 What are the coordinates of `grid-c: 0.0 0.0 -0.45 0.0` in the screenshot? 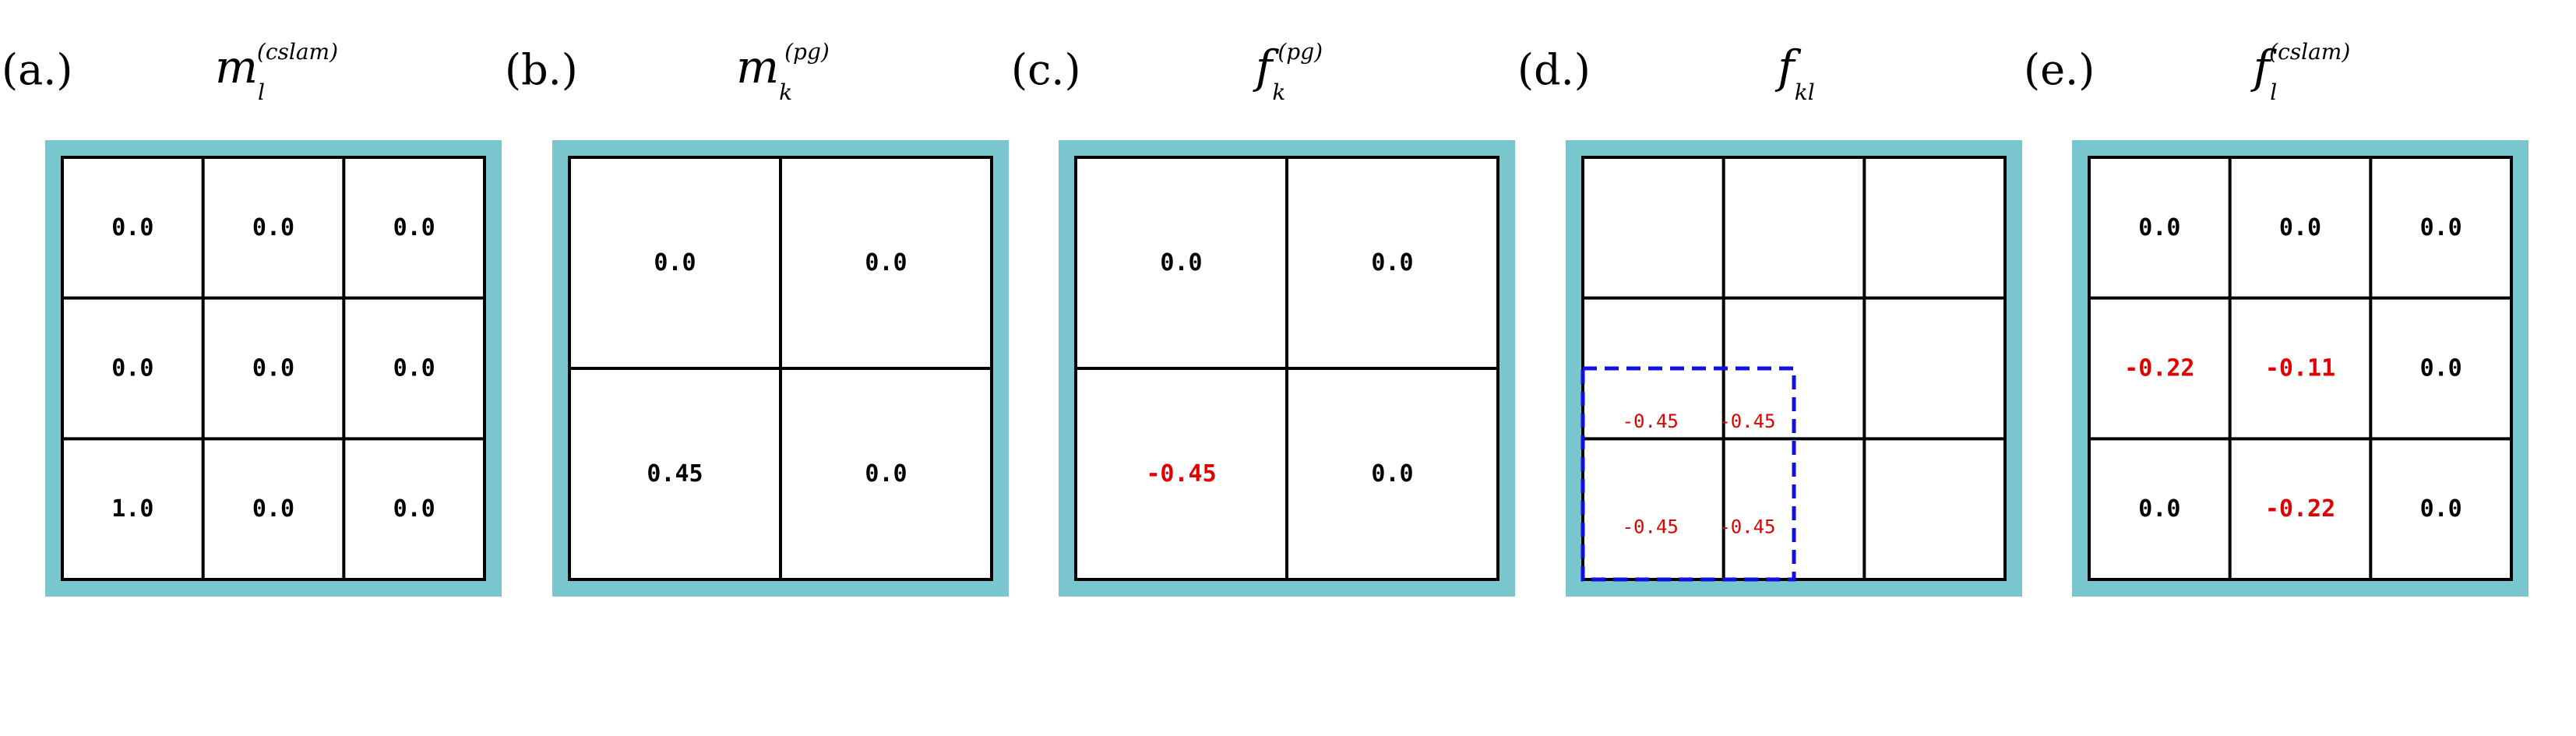 It's located at (1286, 369).